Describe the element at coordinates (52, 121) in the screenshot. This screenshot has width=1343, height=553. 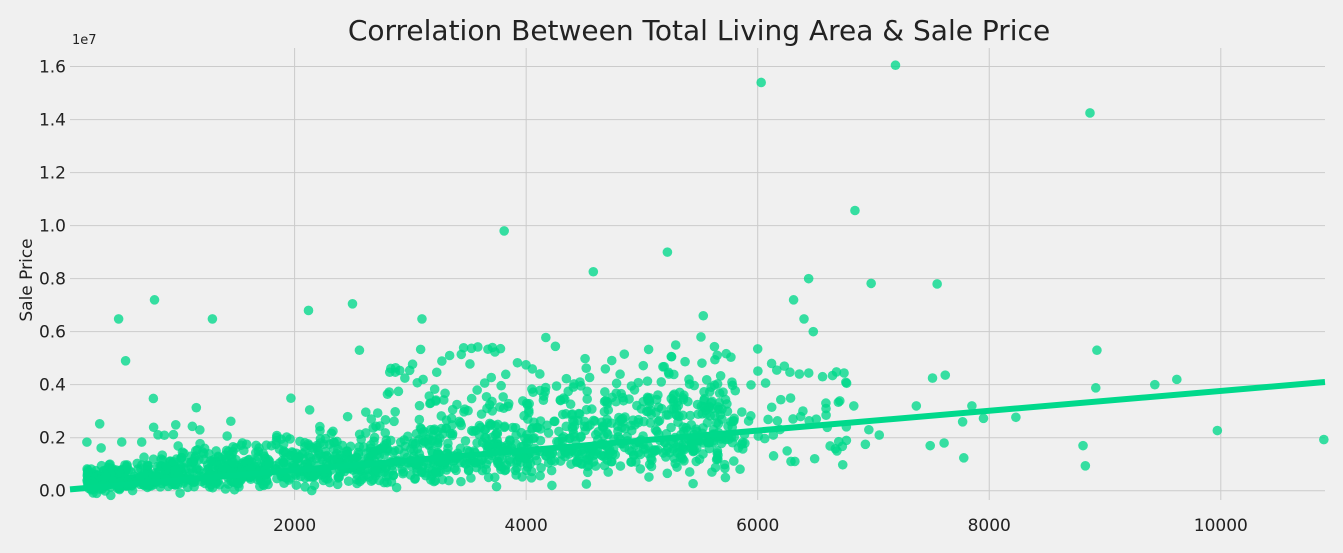
I see `y-tick-label: 1.4` at that location.